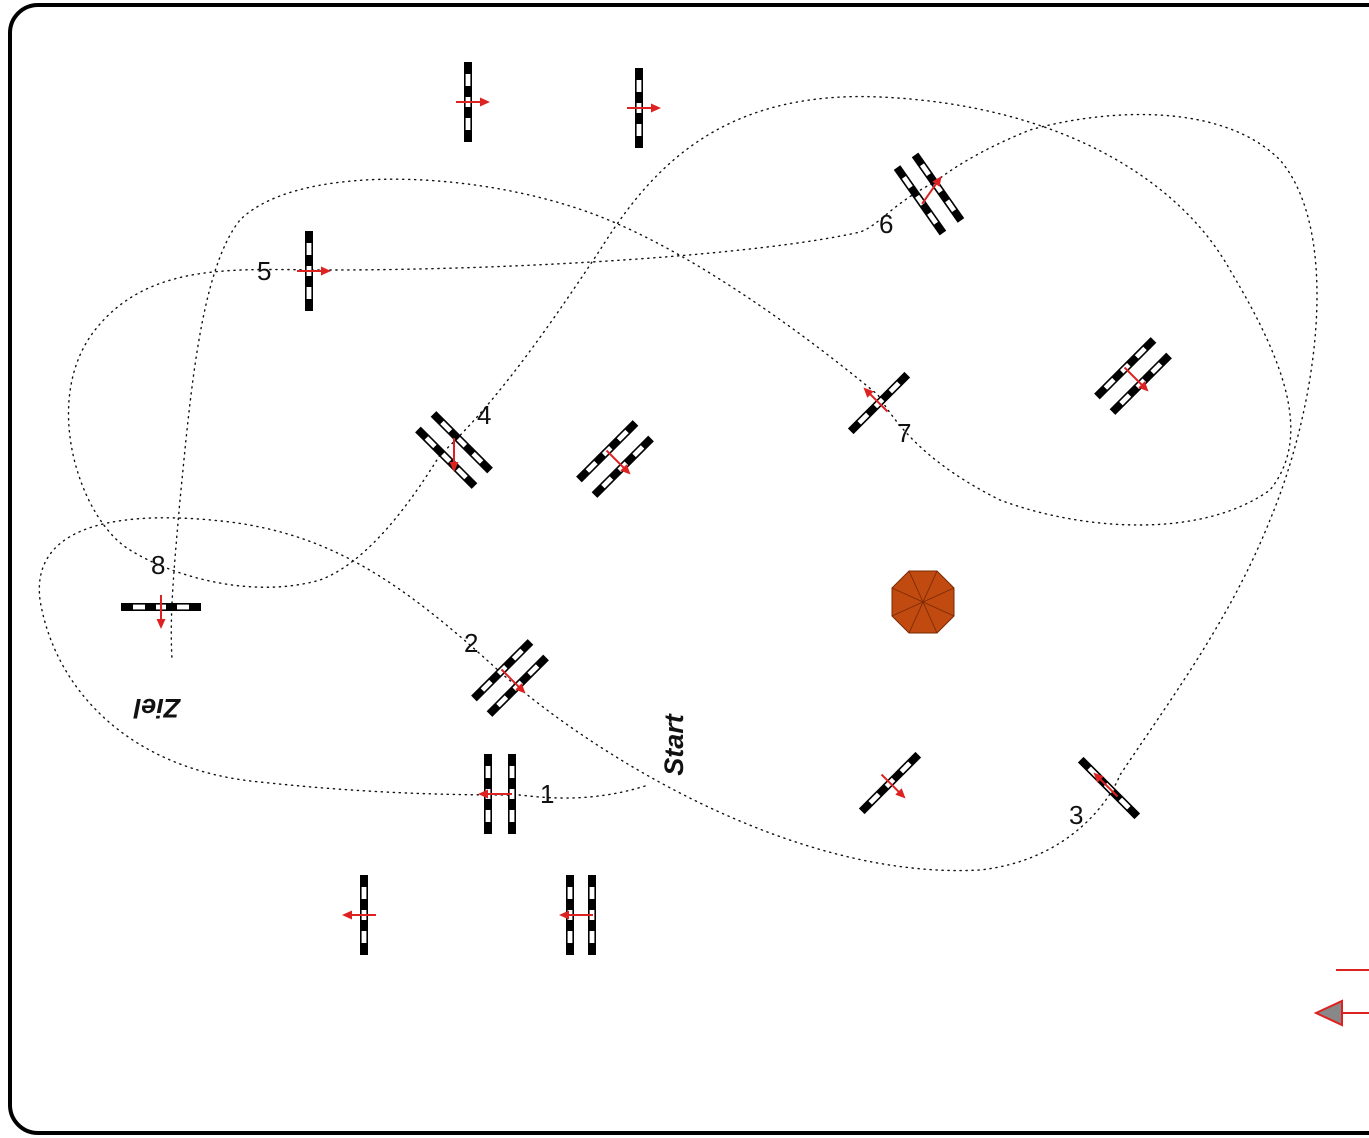 Image resolution: width=1369 pixels, height=1138 pixels. What do you see at coordinates (157, 708) in the screenshot?
I see `finish-label: Ziel` at bounding box center [157, 708].